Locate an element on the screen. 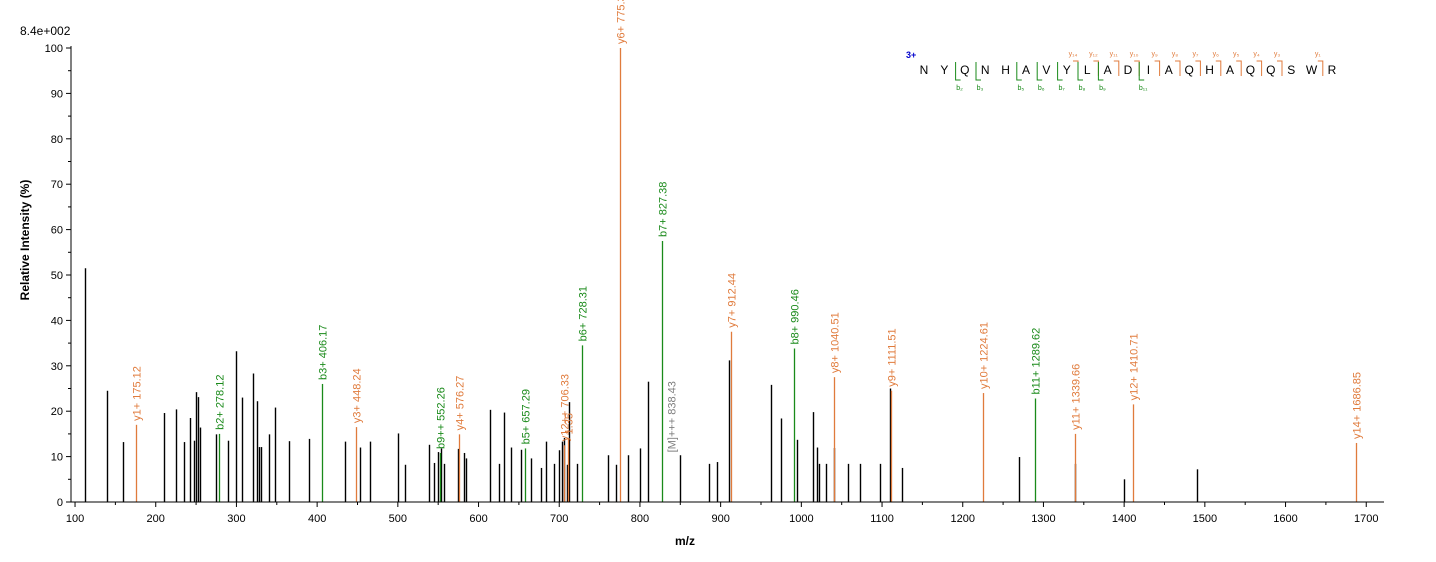 This screenshot has width=1436, height=562. peak-y-ion-label: y4+ 576.27 is located at coordinates (461, 403).